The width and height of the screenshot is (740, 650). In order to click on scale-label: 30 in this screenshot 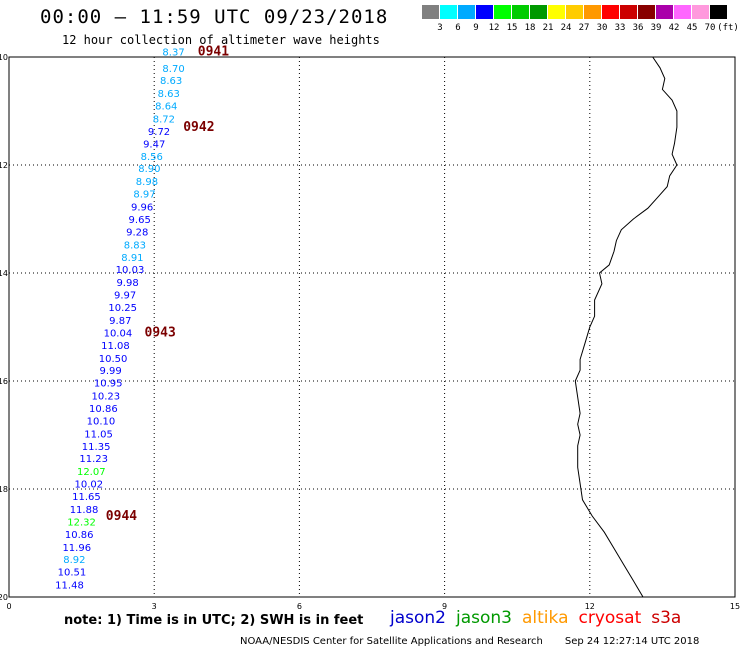, I will do `click(602, 28)`.